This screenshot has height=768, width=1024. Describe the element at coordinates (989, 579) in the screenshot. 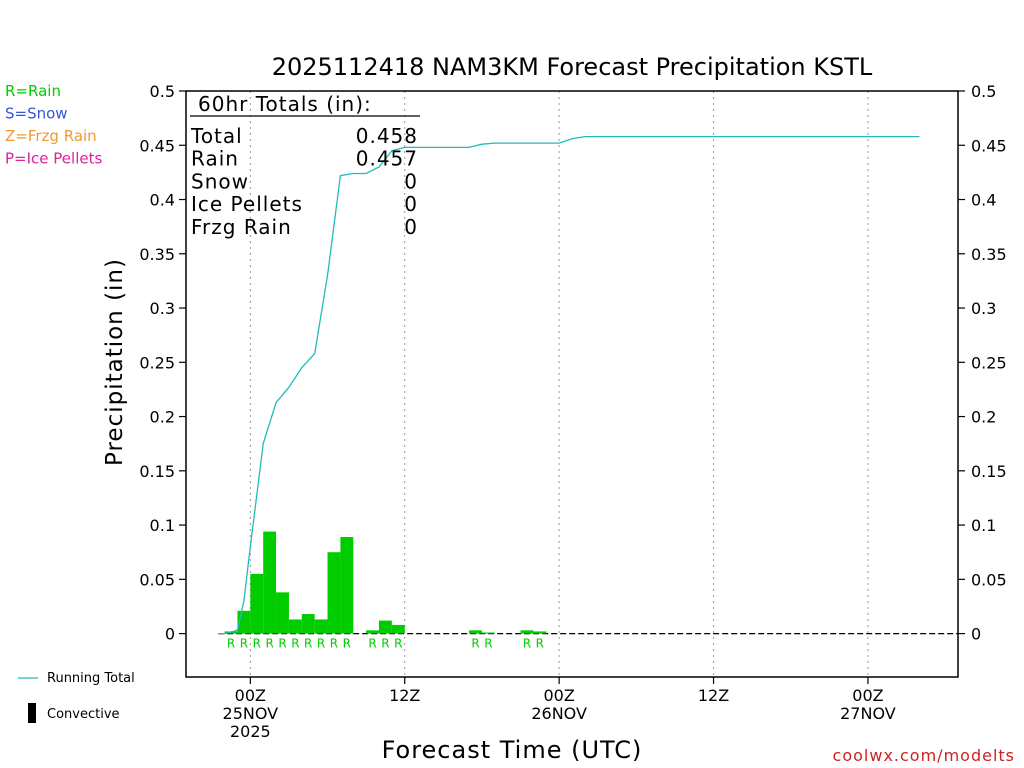

I see `y-tick-label-right: 0.05` at that location.